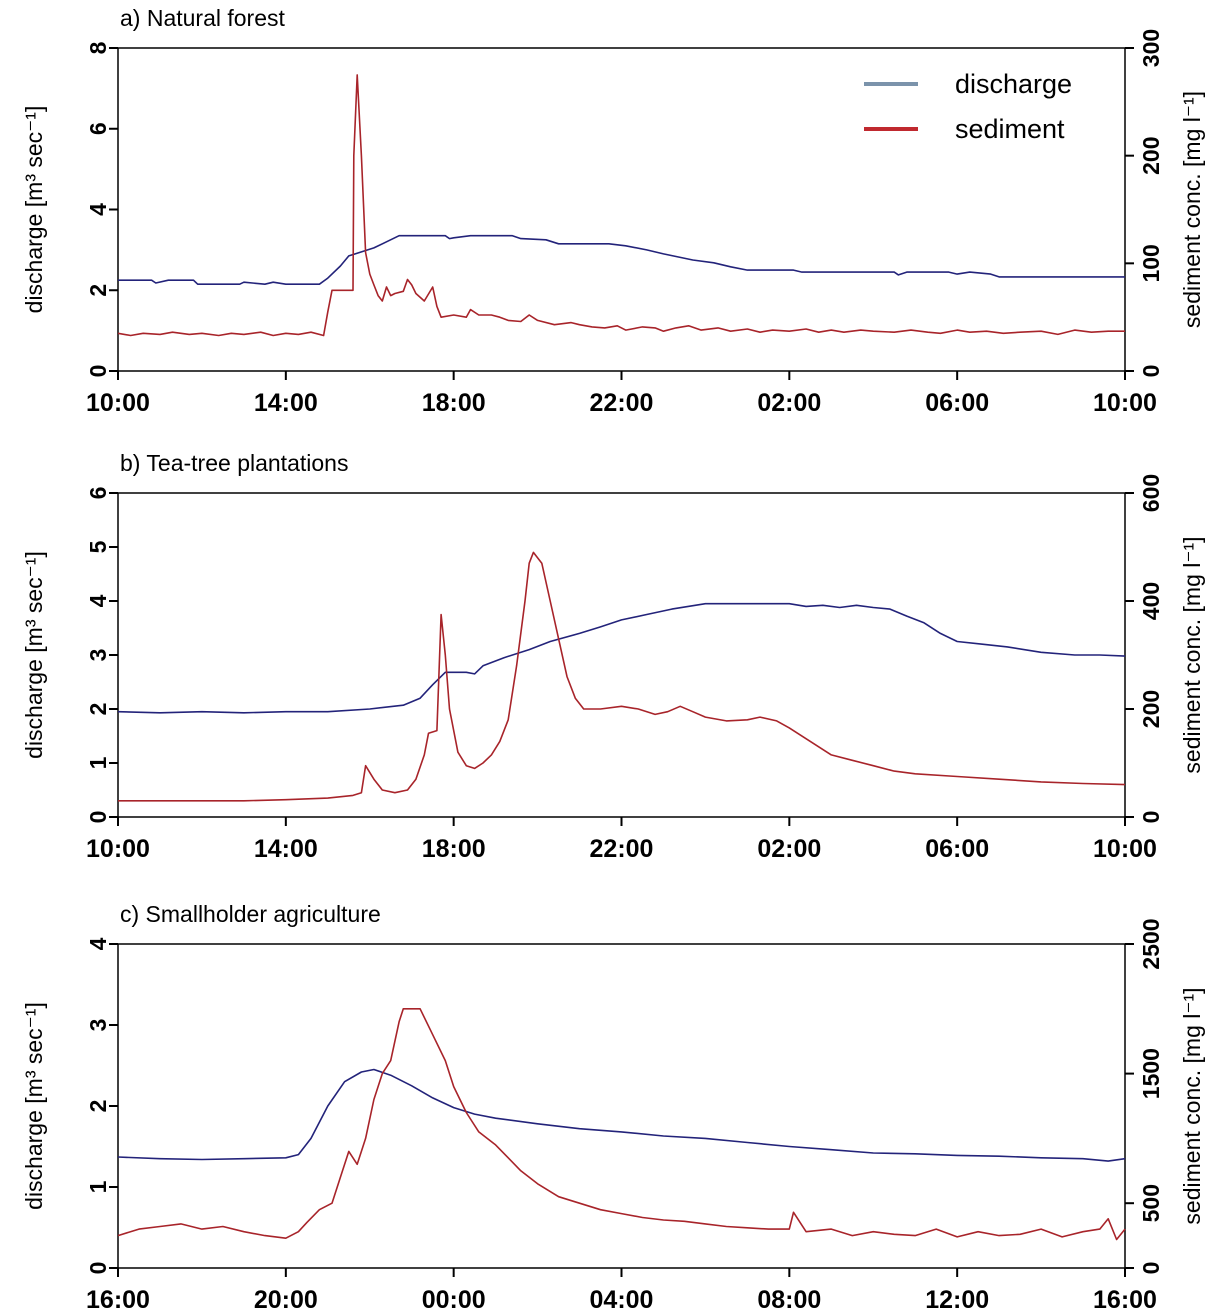 The width and height of the screenshot is (1217, 1315). Describe the element at coordinates (454, 1300) in the screenshot. I see `x-tick-label: 00:00` at that location.